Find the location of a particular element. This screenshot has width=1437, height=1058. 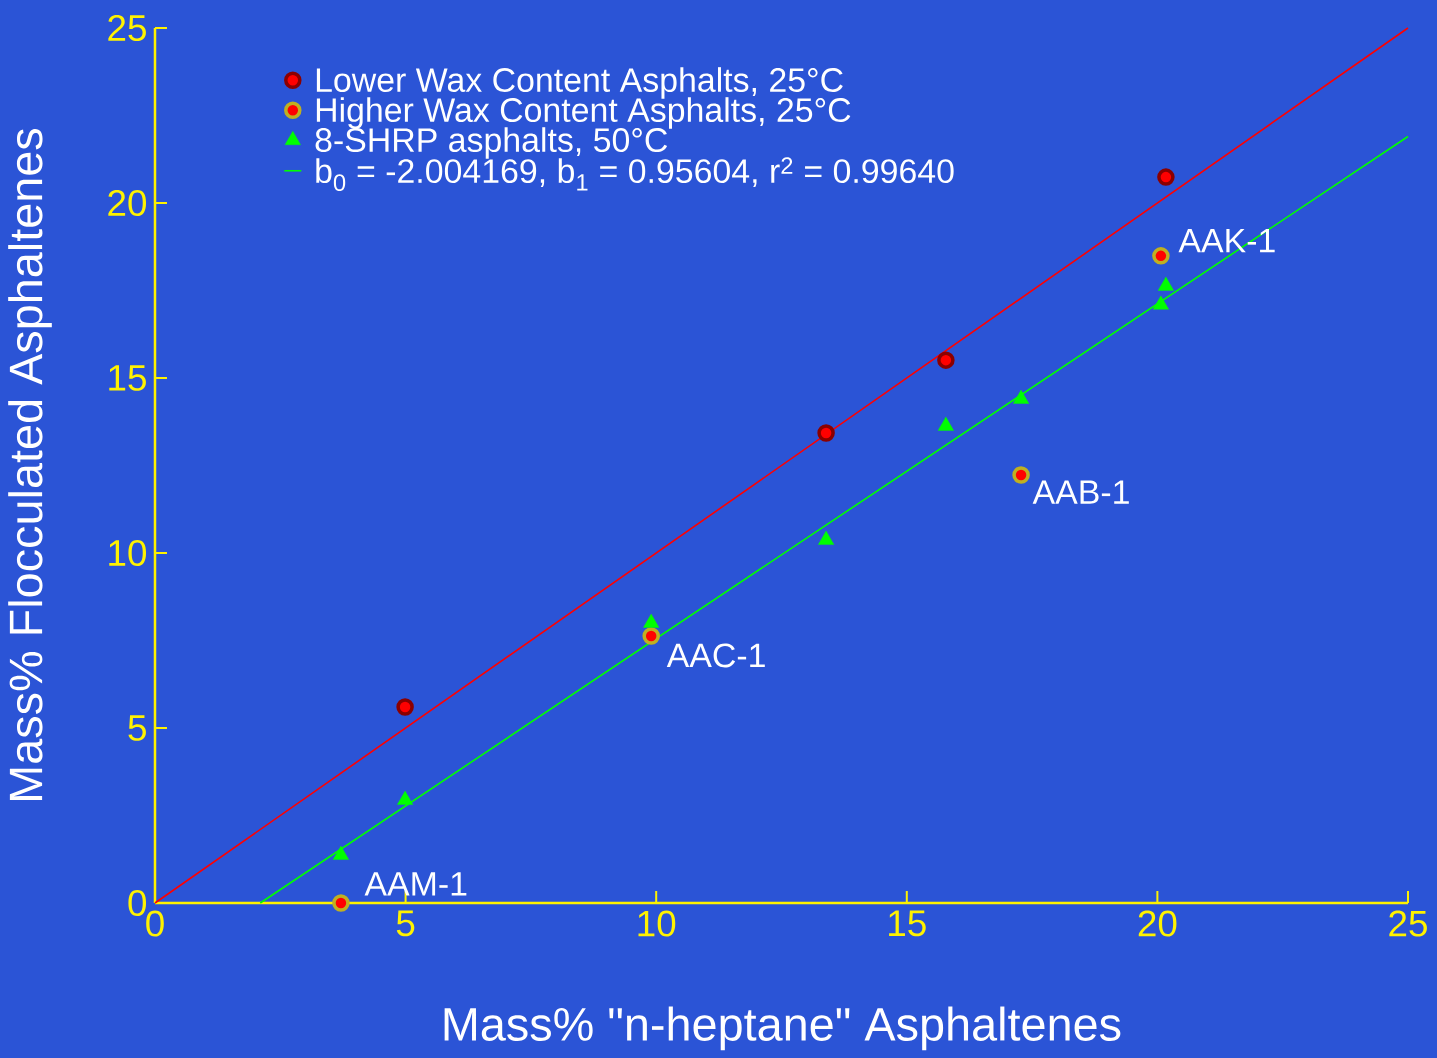

annotation: AAC-1 is located at coordinates (715, 655).